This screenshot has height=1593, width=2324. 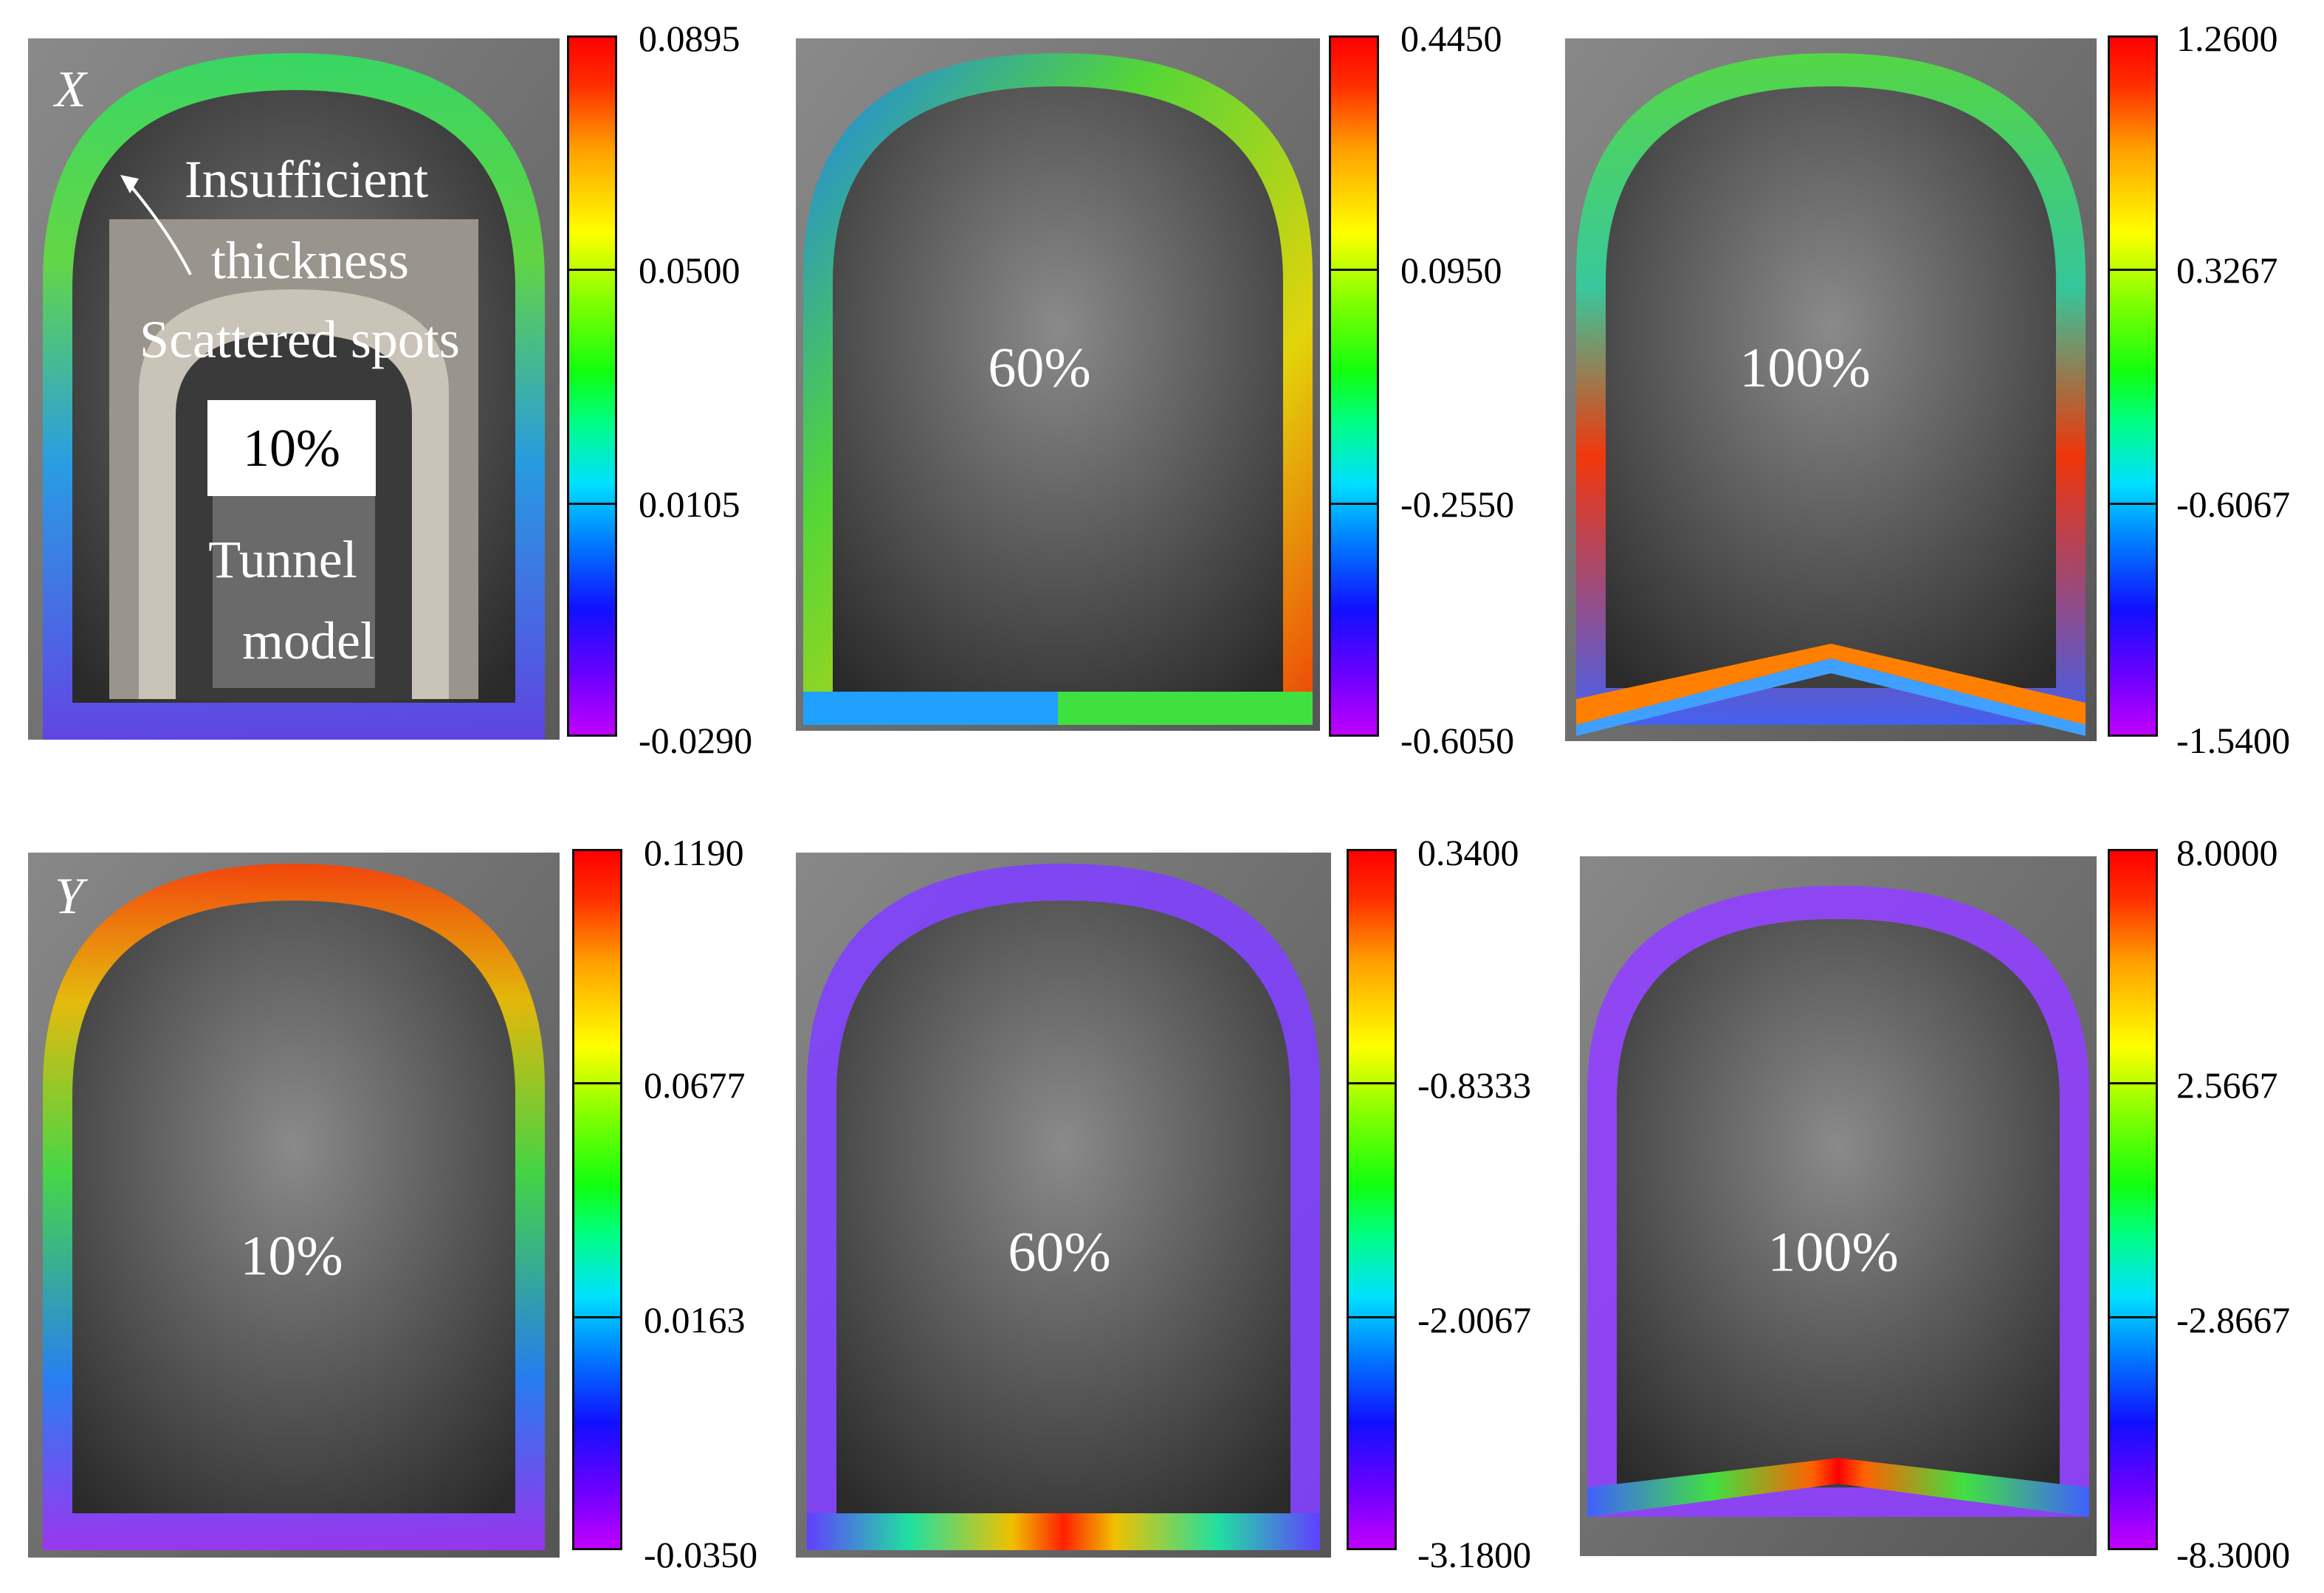 What do you see at coordinates (2227, 852) in the screenshot?
I see `tick-y100-max: 8.0000` at bounding box center [2227, 852].